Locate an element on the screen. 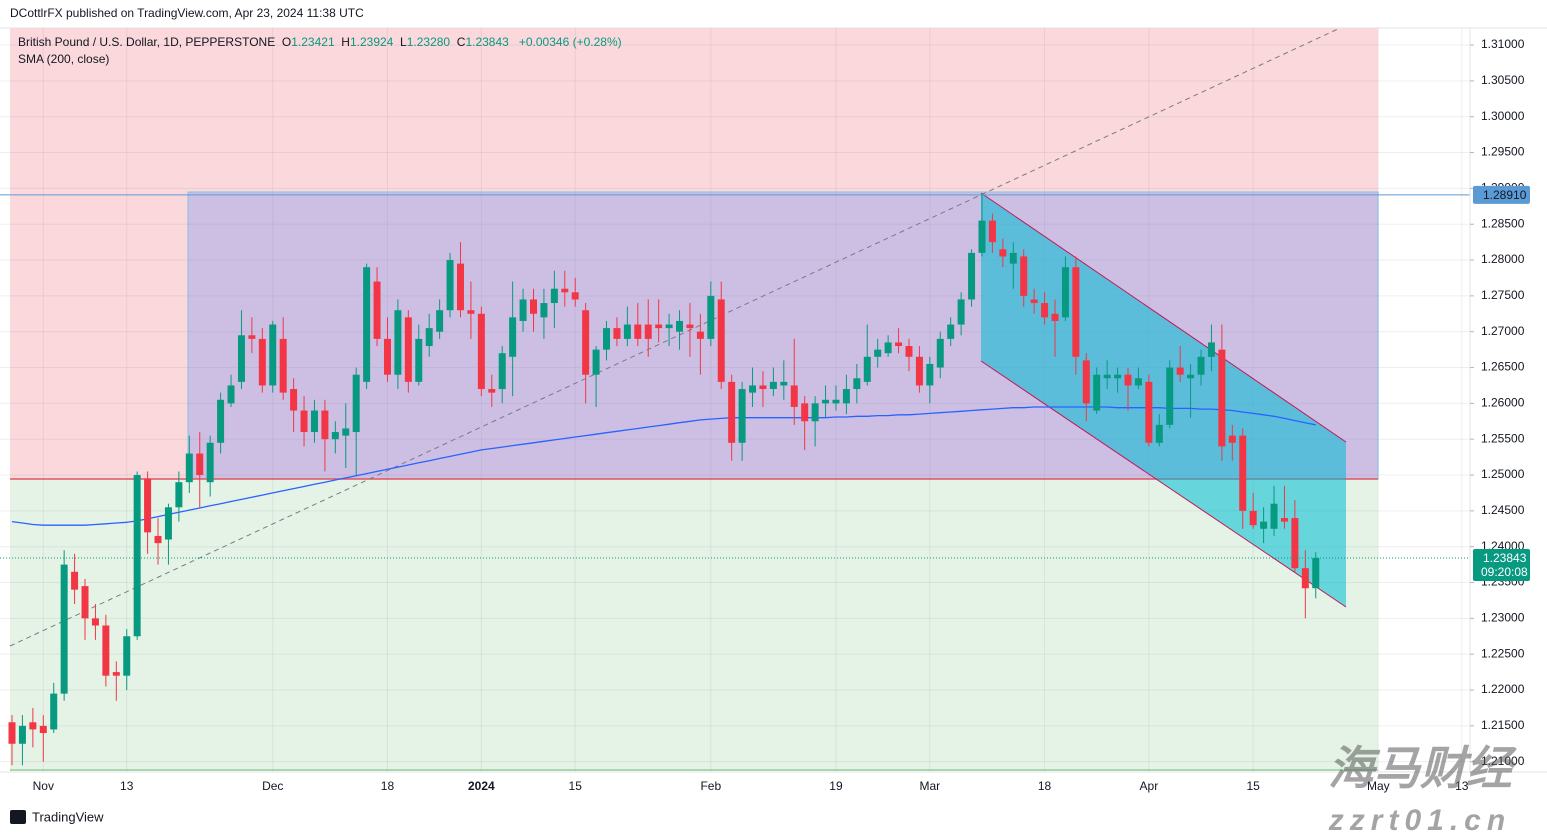 This screenshot has width=1547, height=836. ohlc-value: 1.23421 is located at coordinates (313, 42).